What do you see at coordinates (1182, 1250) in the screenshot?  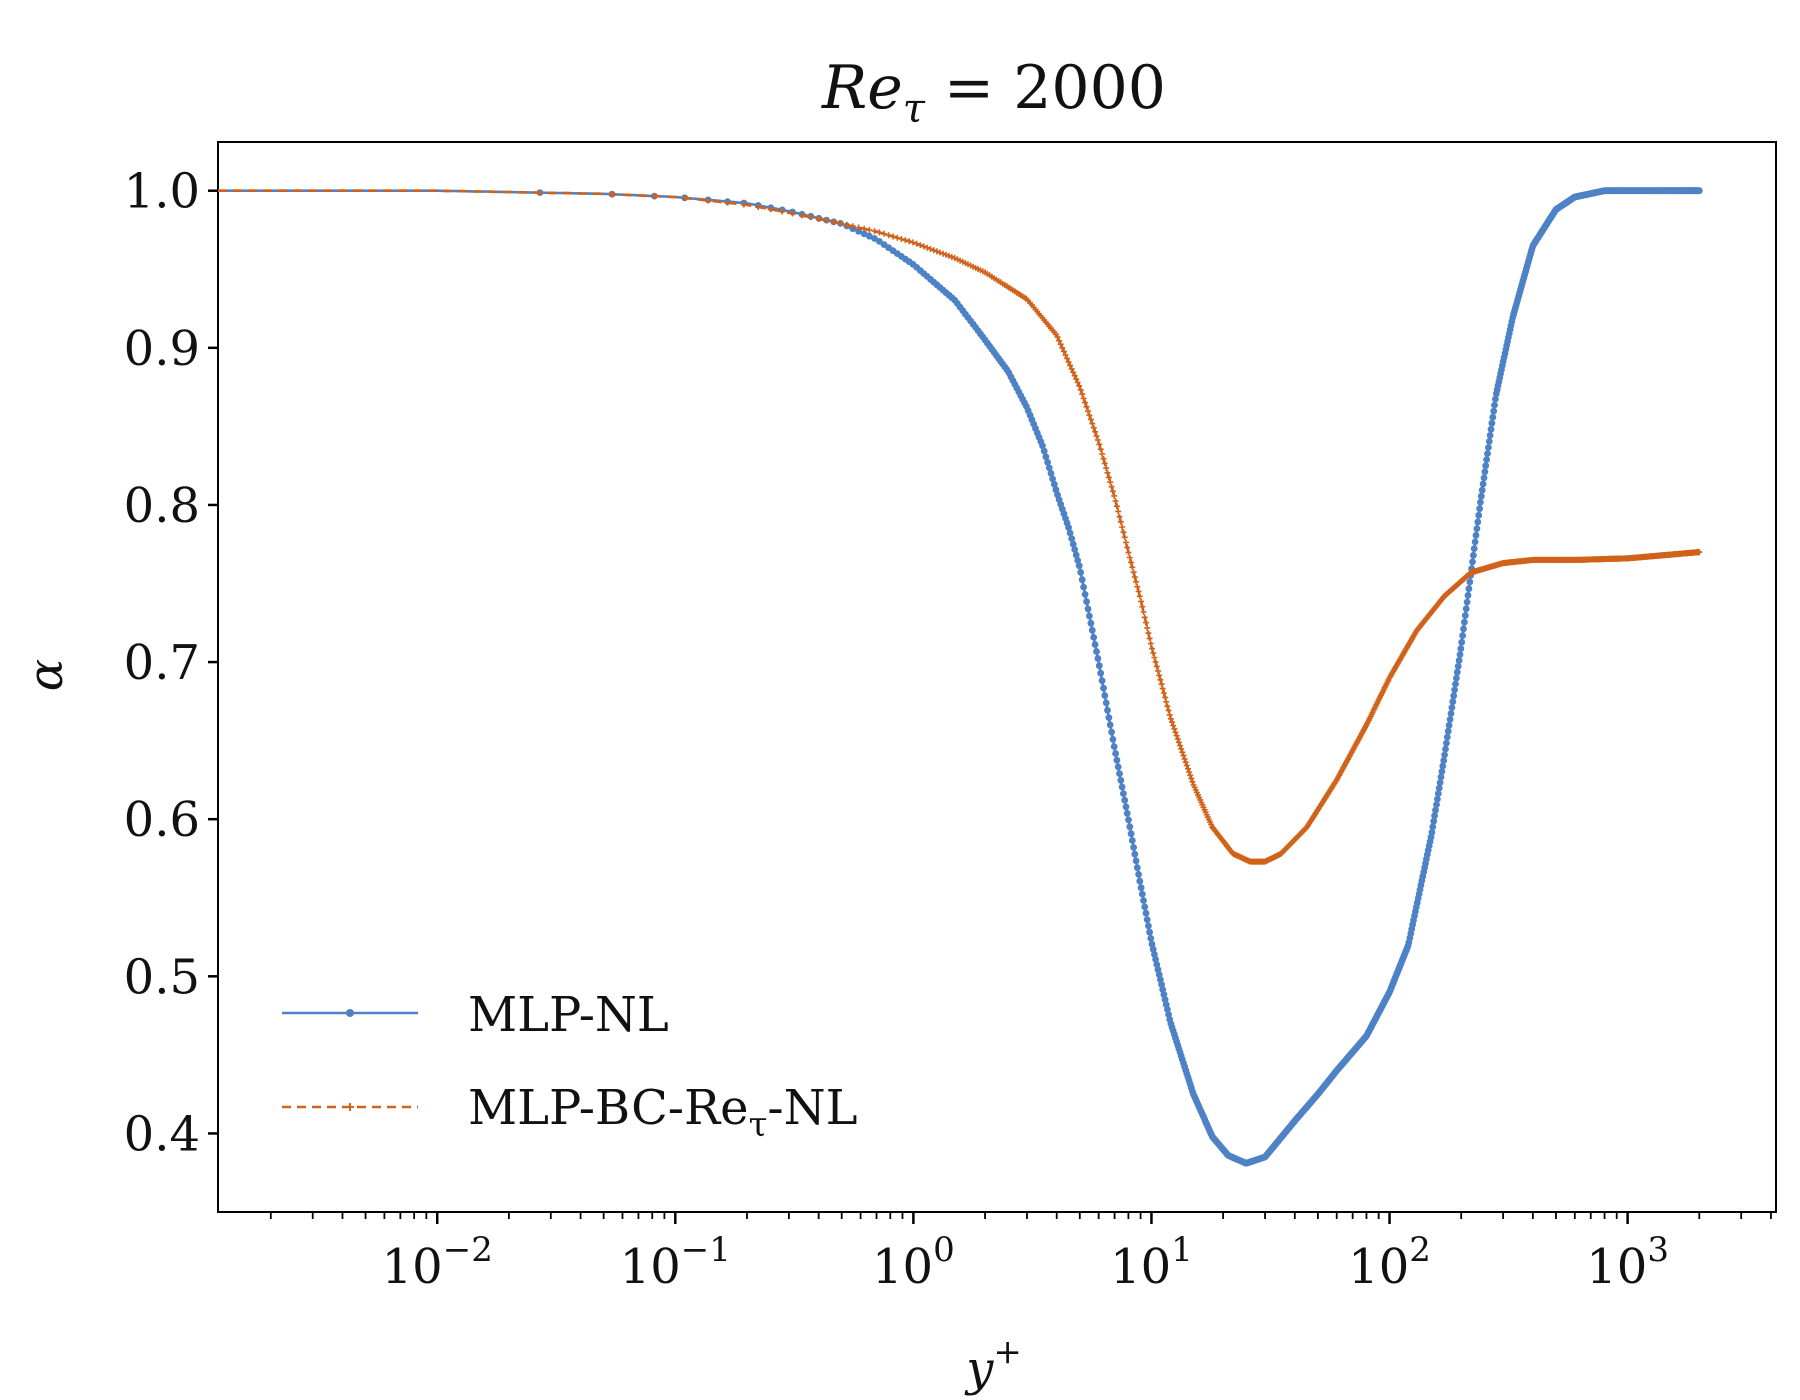 I see `x-tick-label-exponent: 1` at bounding box center [1182, 1250].